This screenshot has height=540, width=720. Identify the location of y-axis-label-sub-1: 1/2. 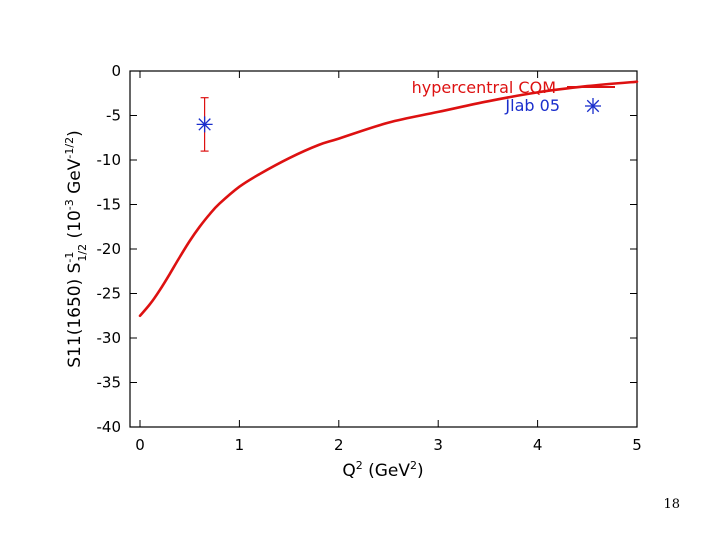
(82, 253).